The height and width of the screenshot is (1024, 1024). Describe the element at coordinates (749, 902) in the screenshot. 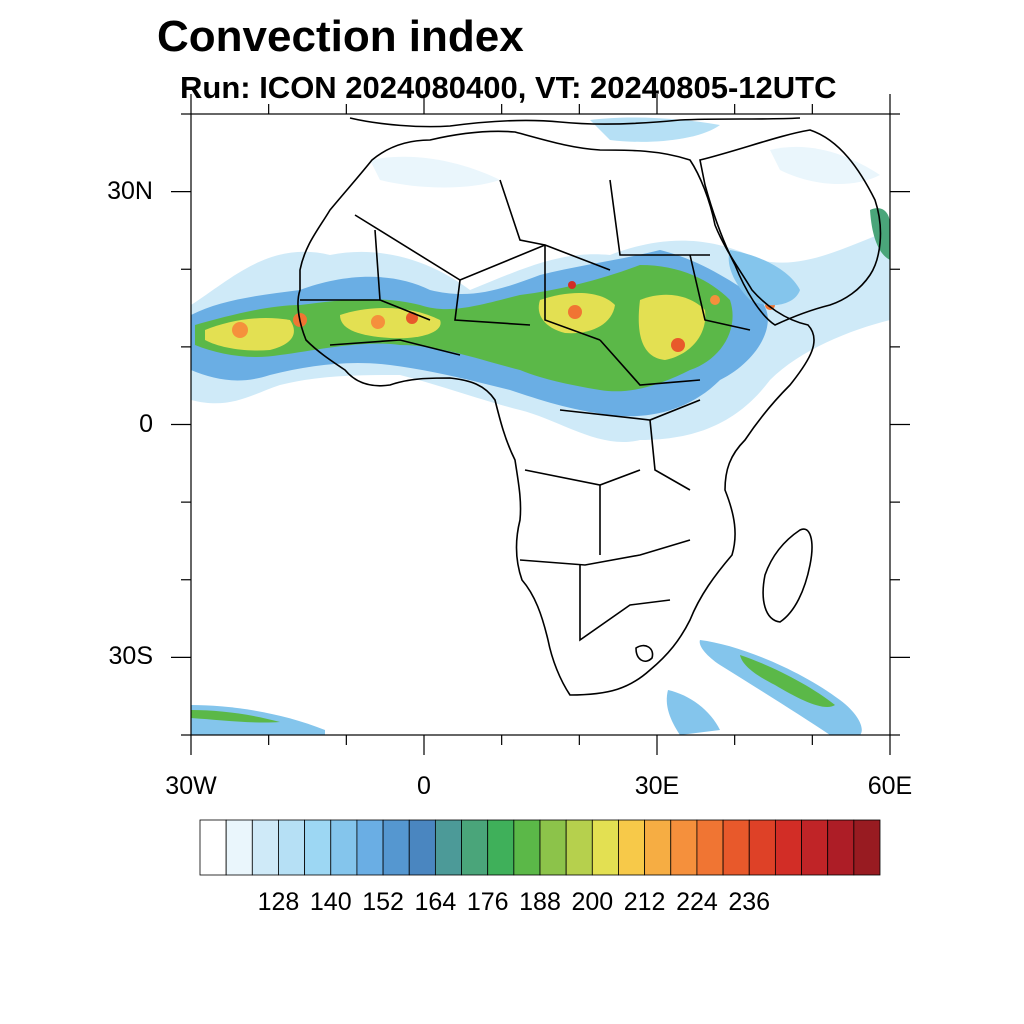

I see `colorbar-label: 236` at that location.